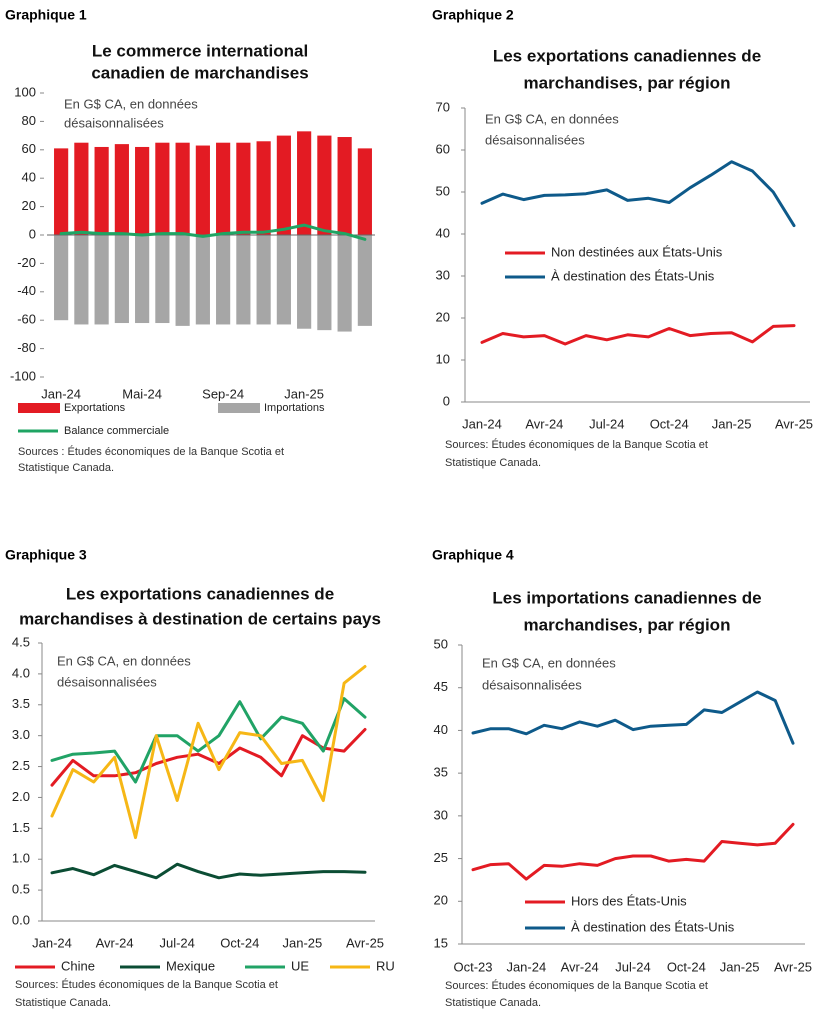 The height and width of the screenshot is (1023, 828). Describe the element at coordinates (443, 148) in the screenshot. I see `y-tick-label: 60` at that location.